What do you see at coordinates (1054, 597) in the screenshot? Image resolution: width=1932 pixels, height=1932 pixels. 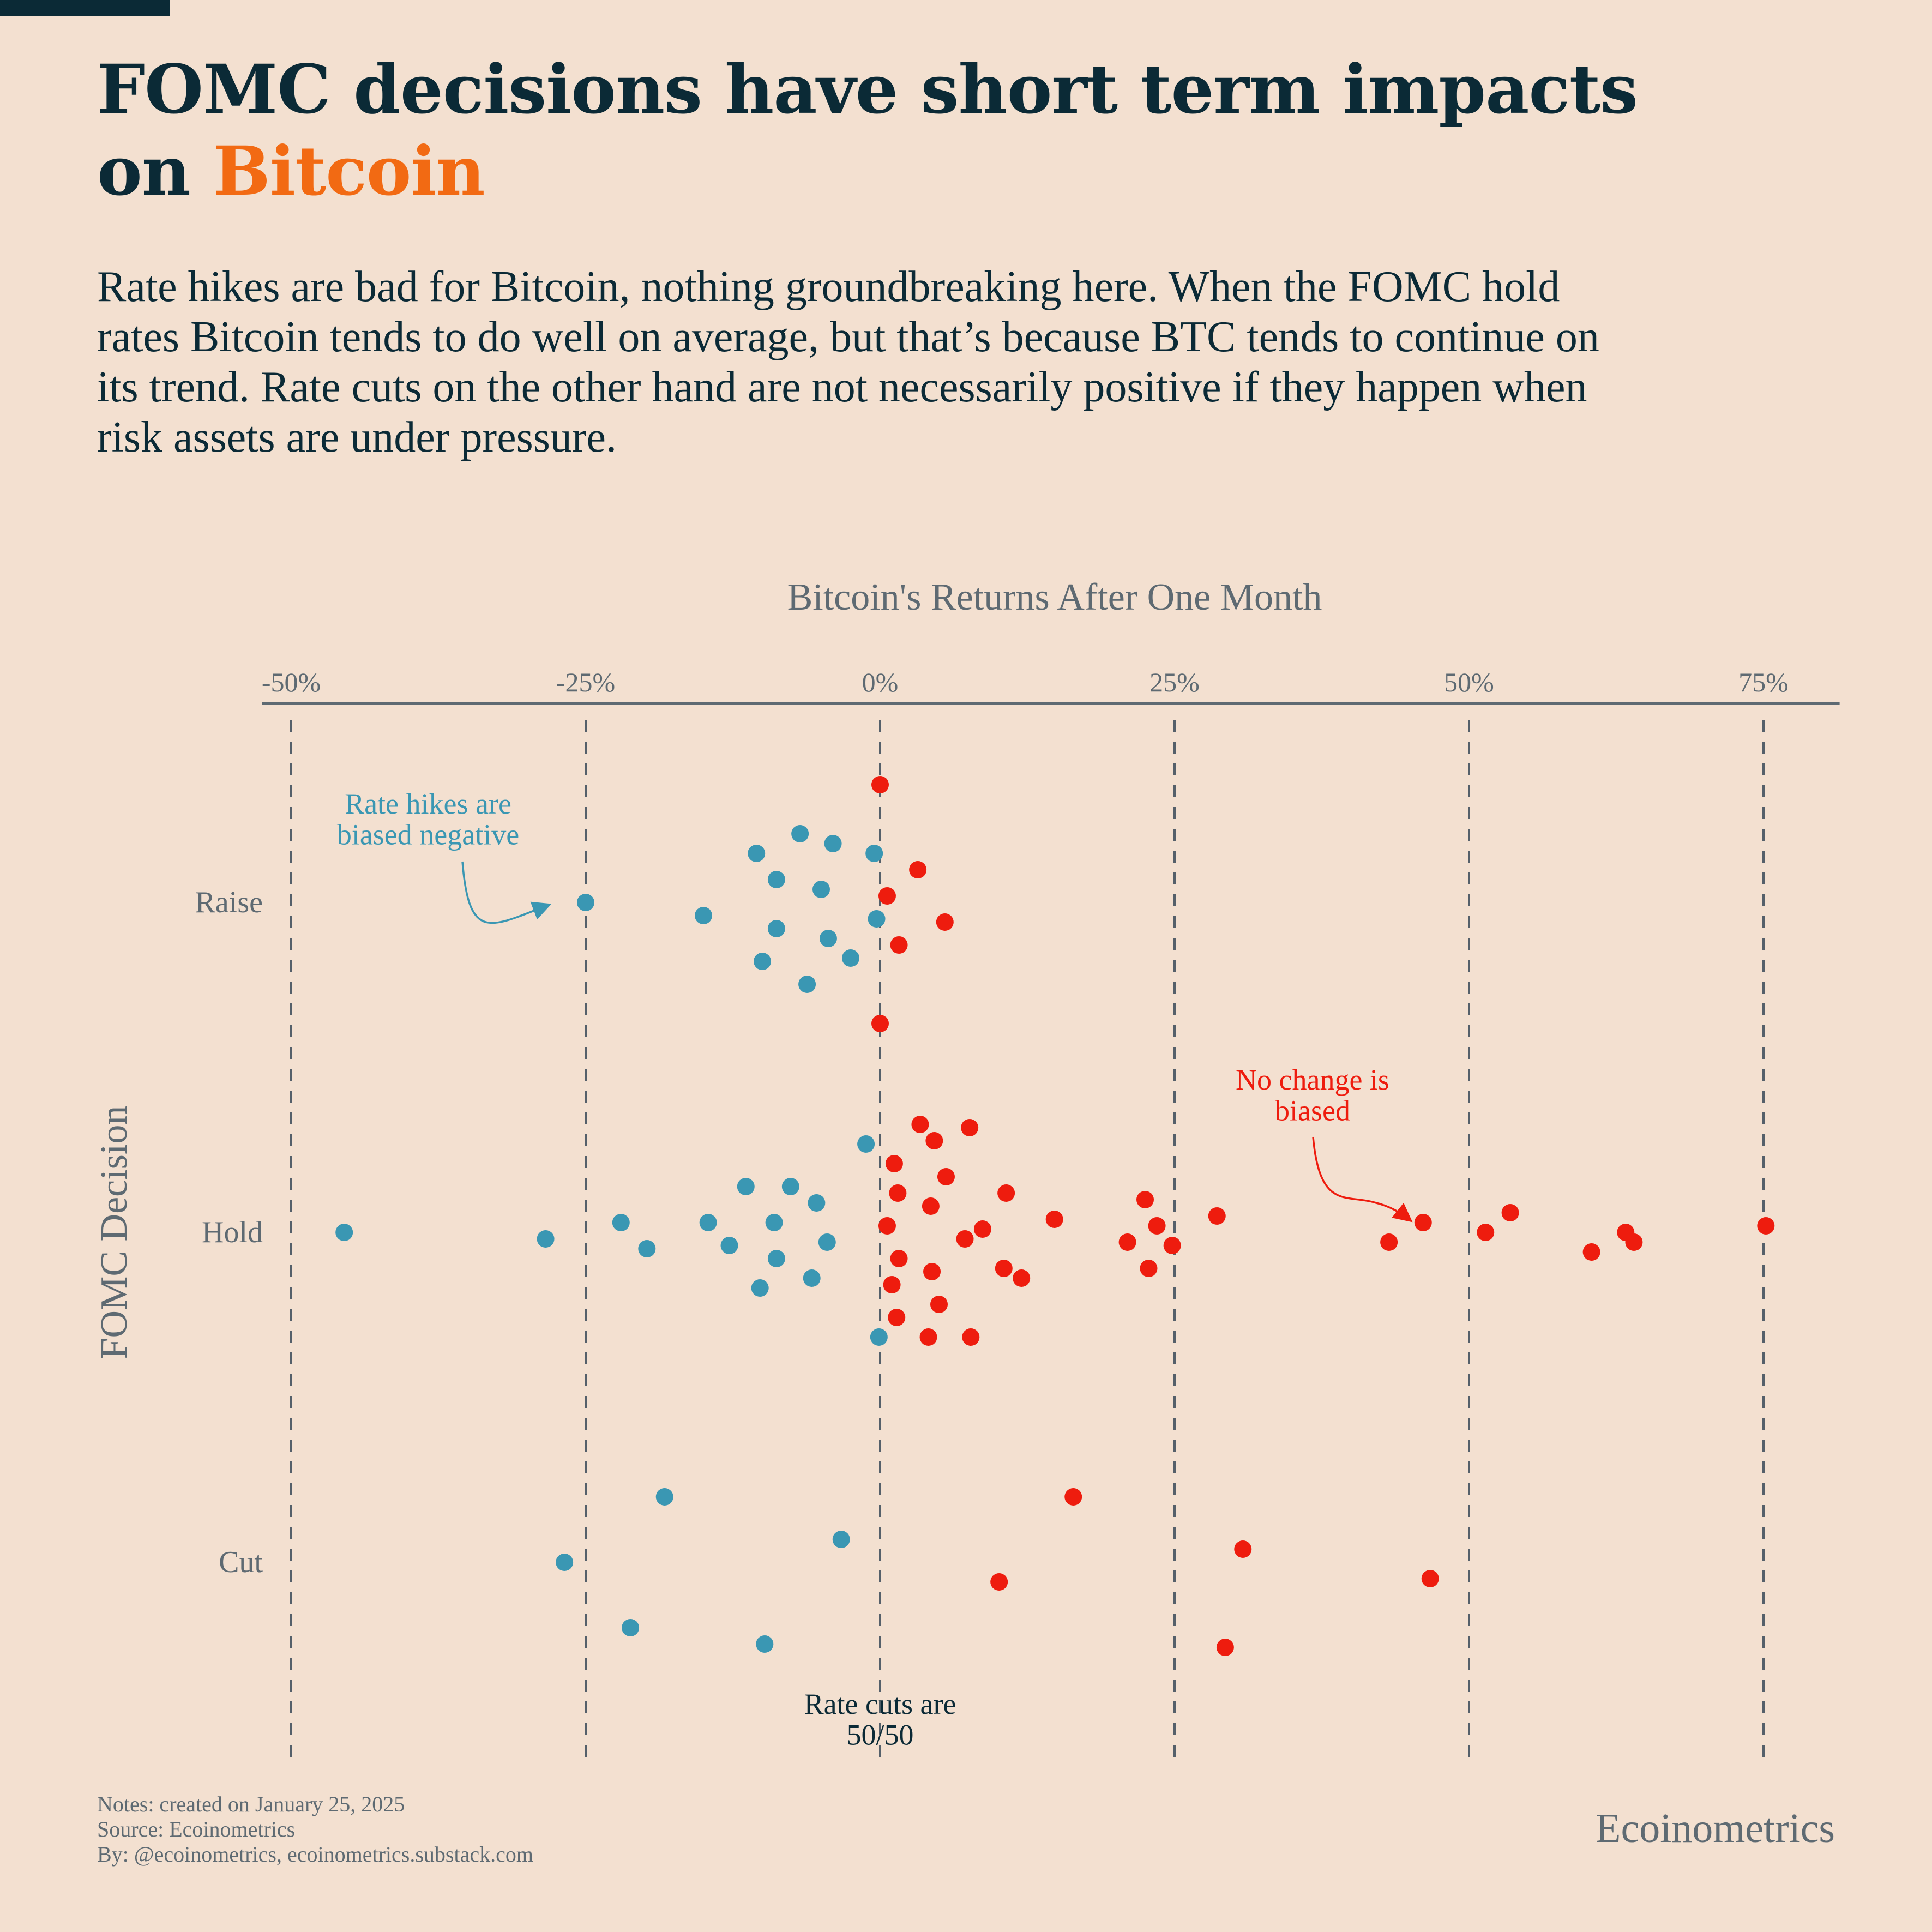 I see `x-axis-title: Bitcoin's Returns After One Month` at bounding box center [1054, 597].